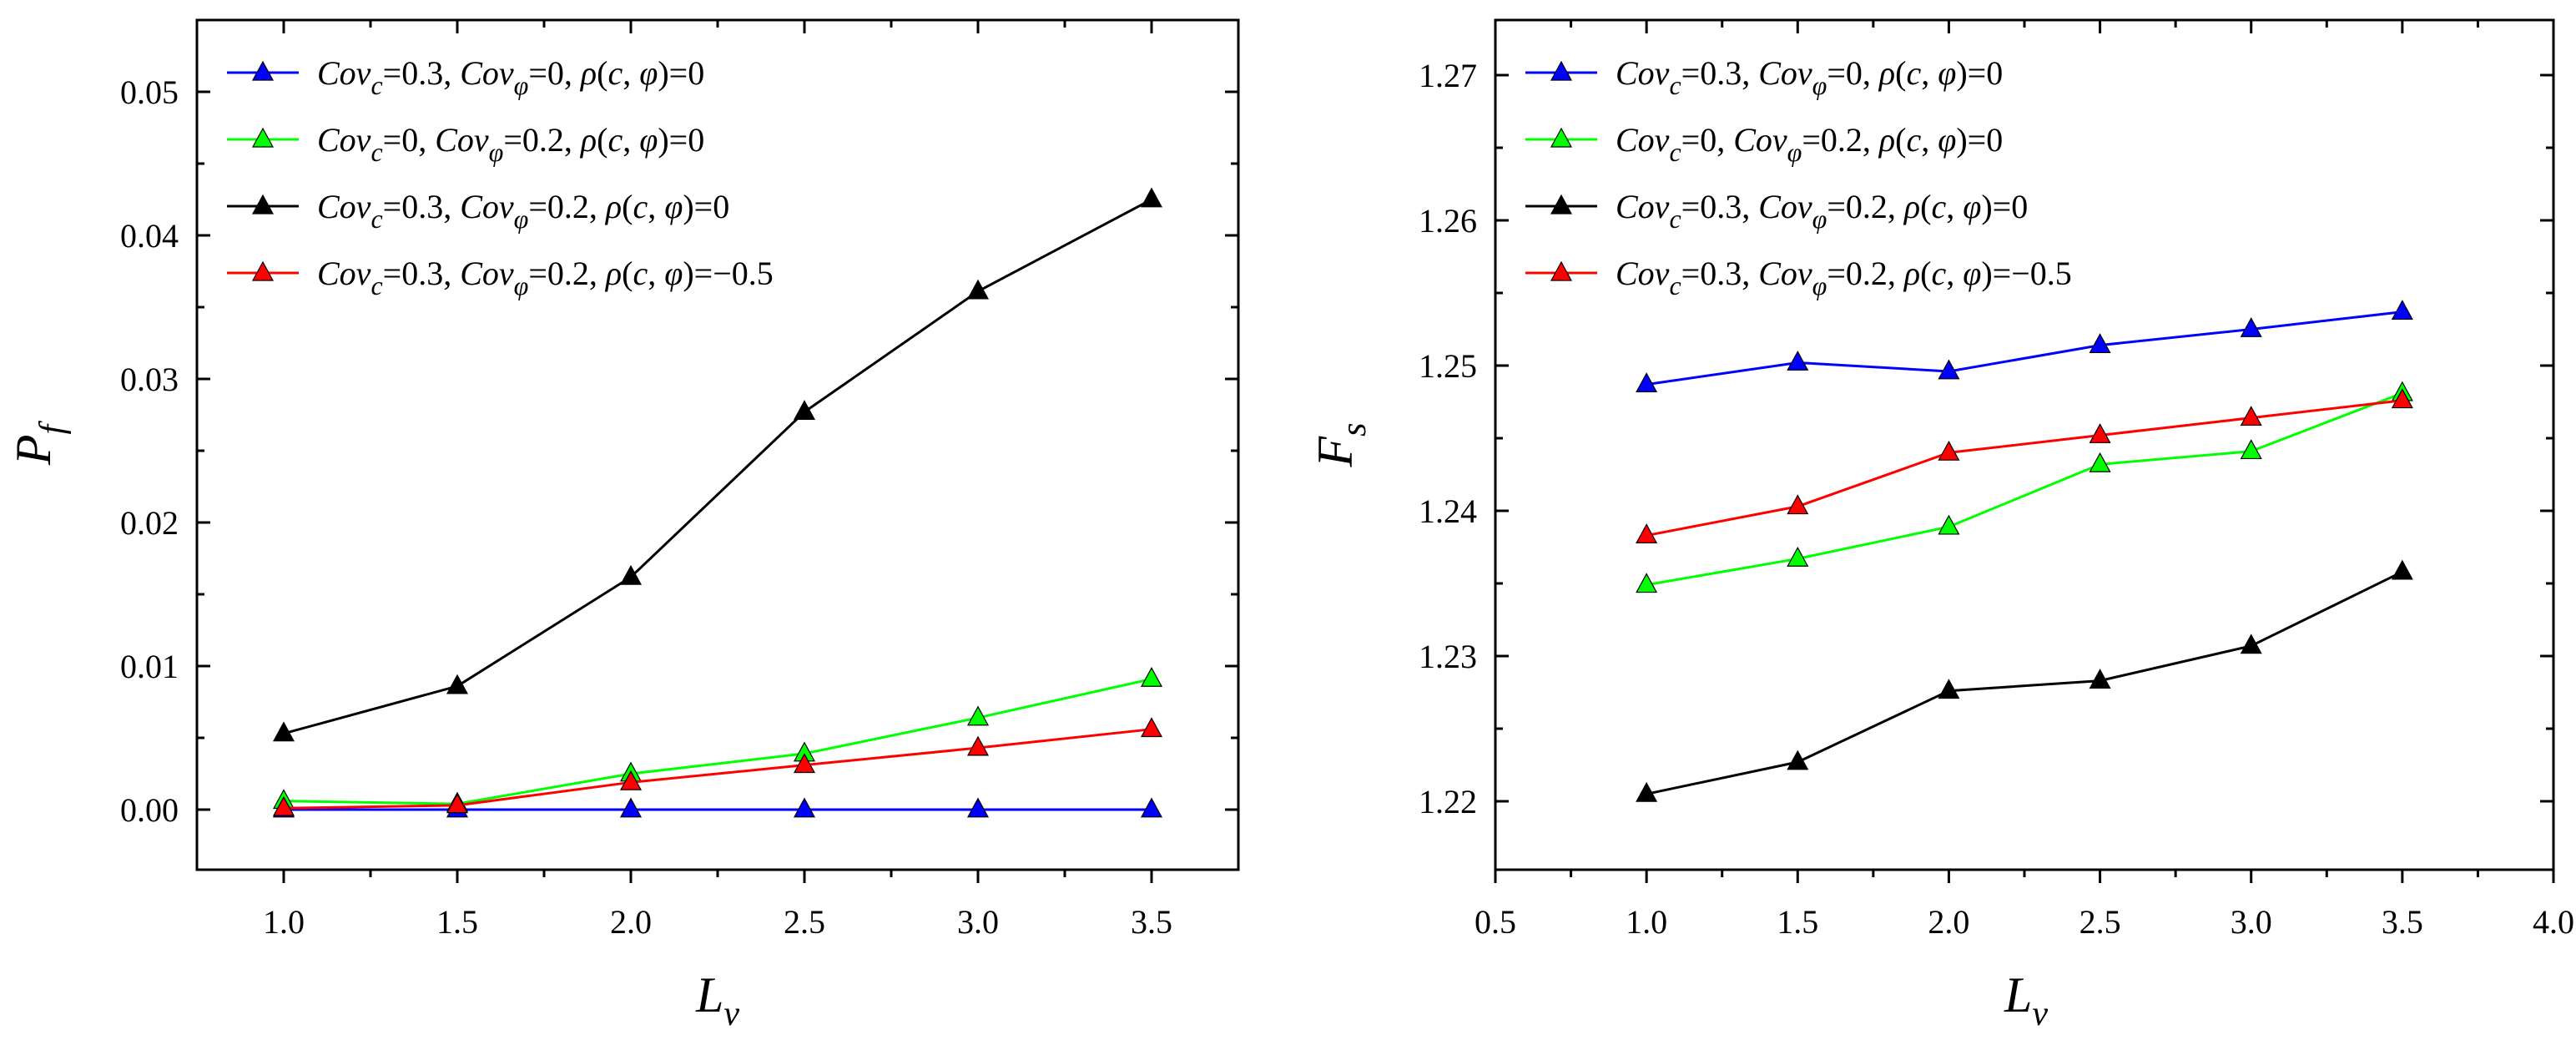 Image resolution: width=2576 pixels, height=1050 pixels. I want to click on x-axis-title: Lv, so click(717, 1000).